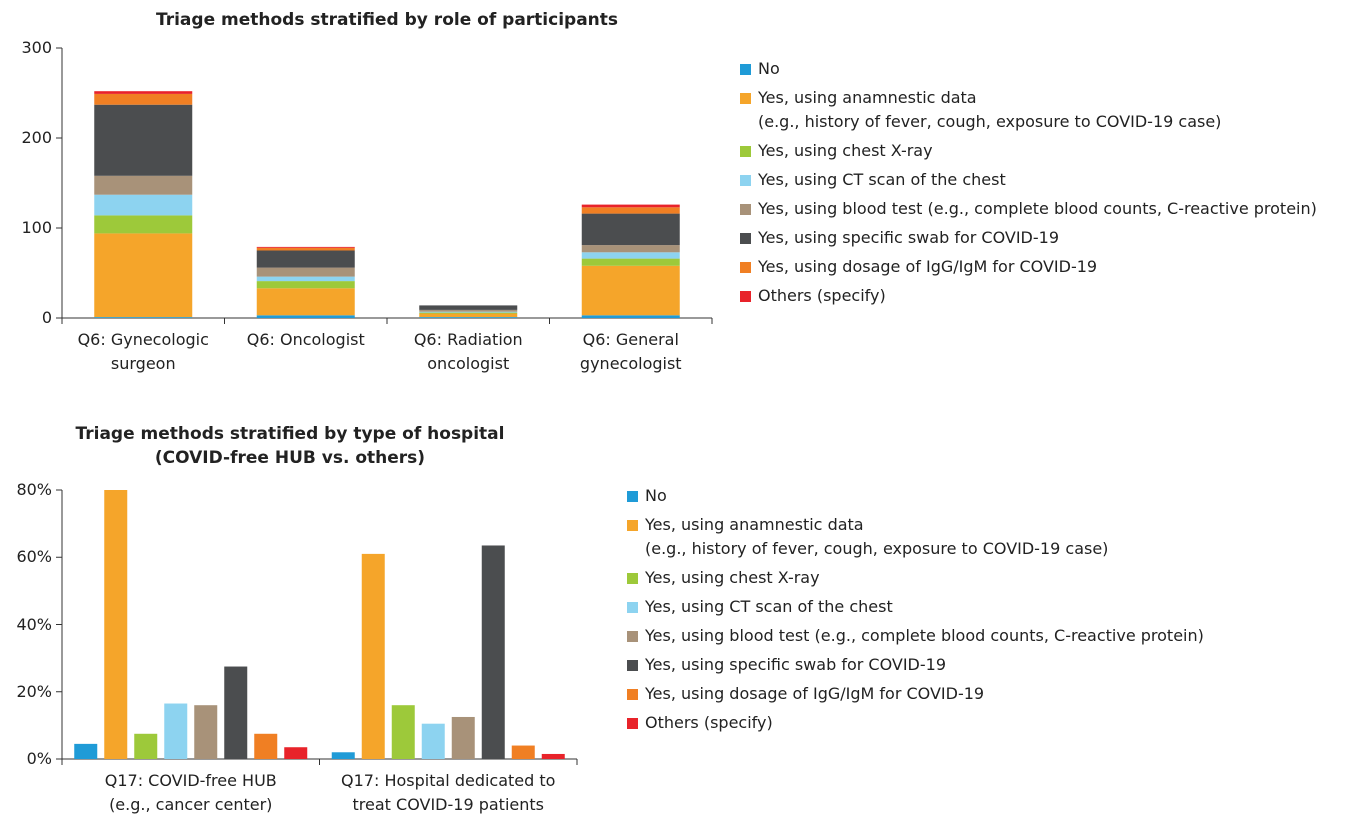 The width and height of the screenshot is (1371, 818). I want to click on y-tick-label: 40%, so click(34, 624).